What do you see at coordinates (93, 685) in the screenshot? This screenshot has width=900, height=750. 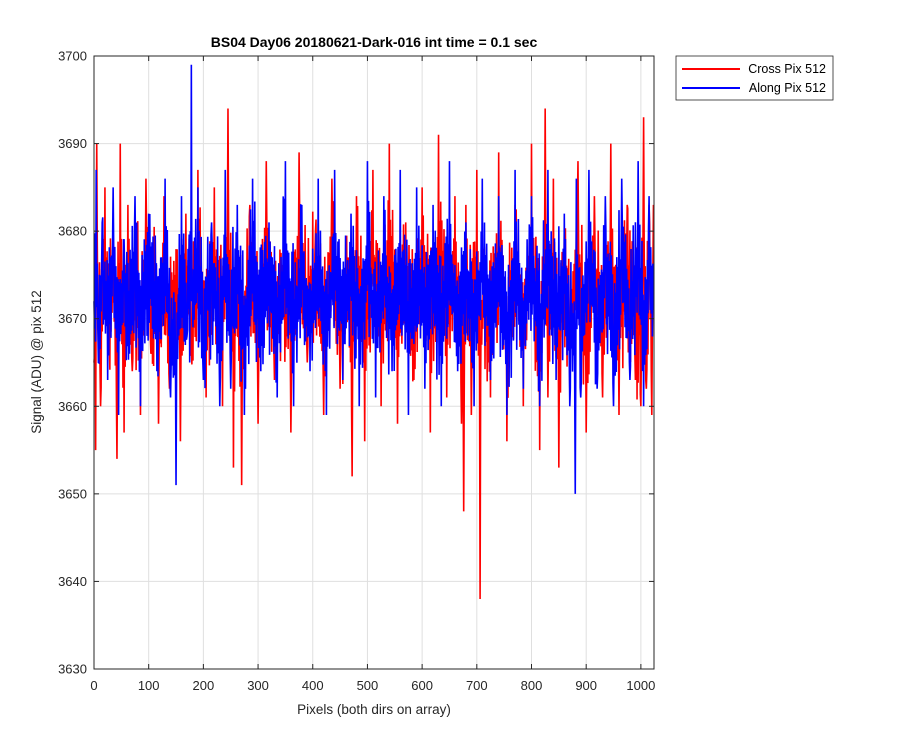 I see `x-tick-label: 0` at bounding box center [93, 685].